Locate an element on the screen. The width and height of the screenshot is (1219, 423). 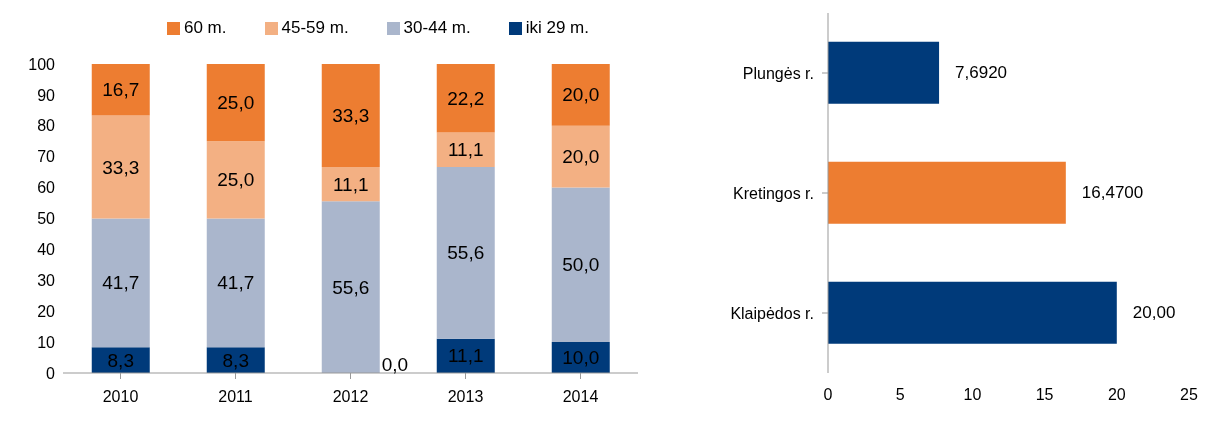
data-label: 22,2 is located at coordinates (466, 98).